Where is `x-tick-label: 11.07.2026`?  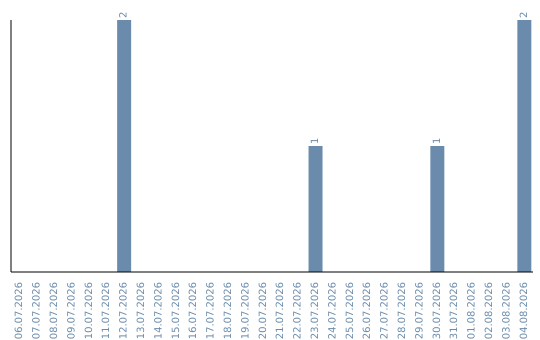
x-tick-label: 11.07.2026 is located at coordinates (106, 311).